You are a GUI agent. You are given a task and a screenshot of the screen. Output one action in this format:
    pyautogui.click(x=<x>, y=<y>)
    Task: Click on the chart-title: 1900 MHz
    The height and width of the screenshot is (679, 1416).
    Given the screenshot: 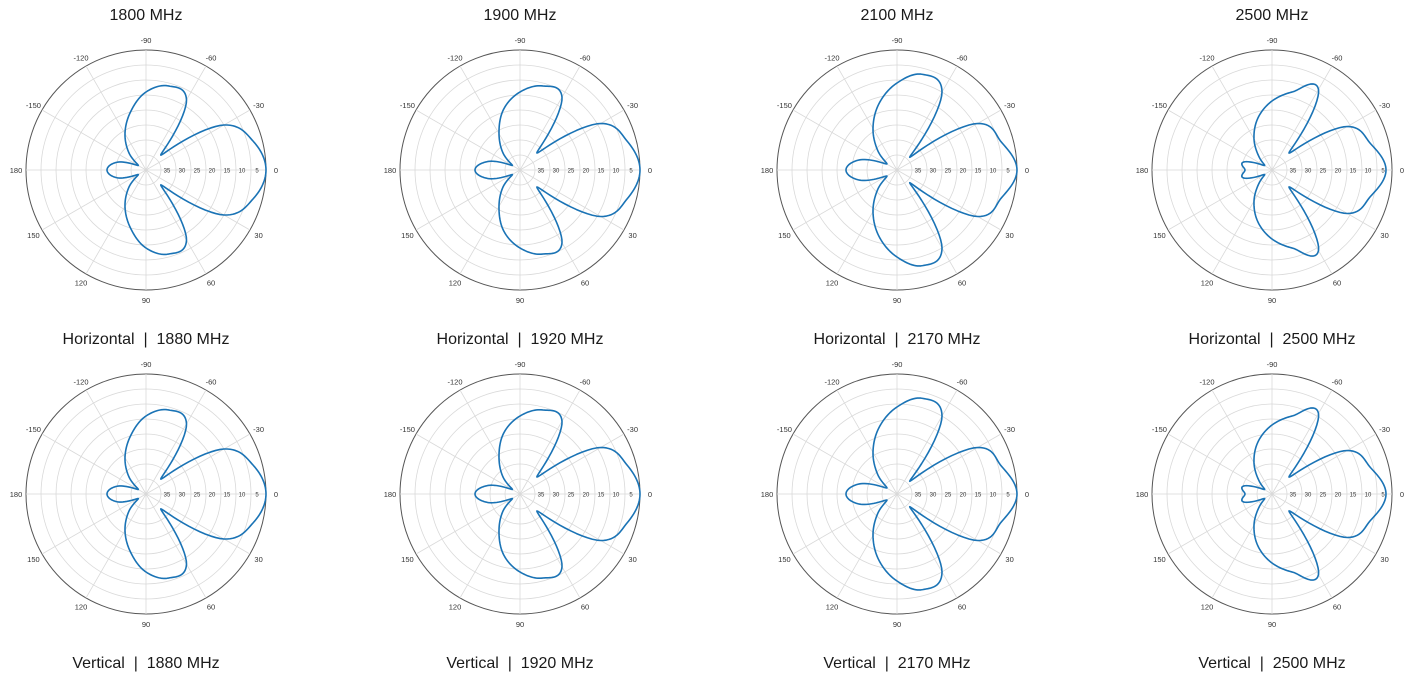 What is the action you would take?
    pyautogui.click(x=520, y=17)
    